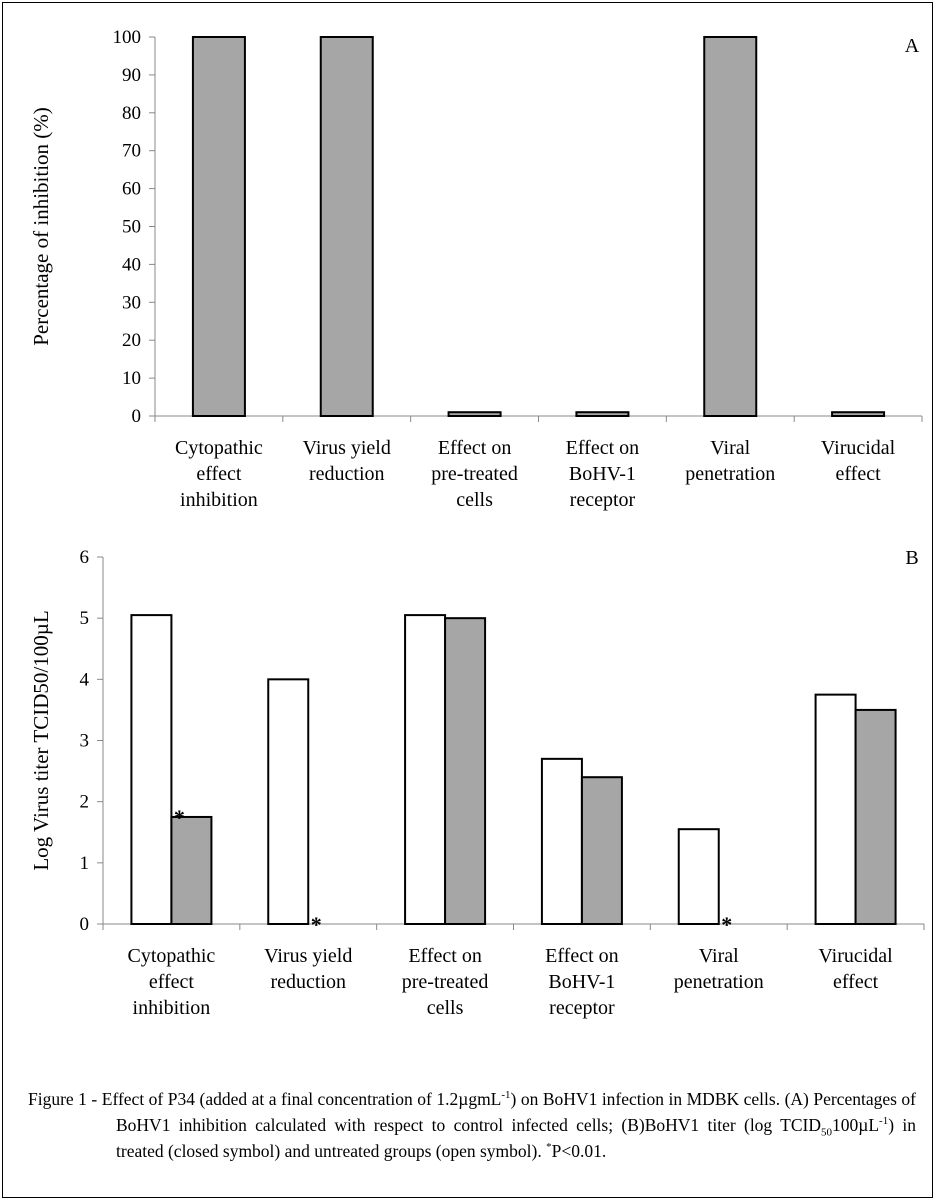  I want to click on chart-a-y-tick-label: 70, so click(131, 151).